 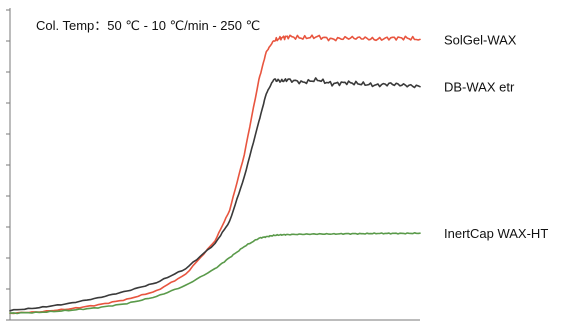 What do you see at coordinates (496, 136) in the screenshot?
I see `legend: SolGel-WAX DB-WAX etr InertCap WAX-HT` at bounding box center [496, 136].